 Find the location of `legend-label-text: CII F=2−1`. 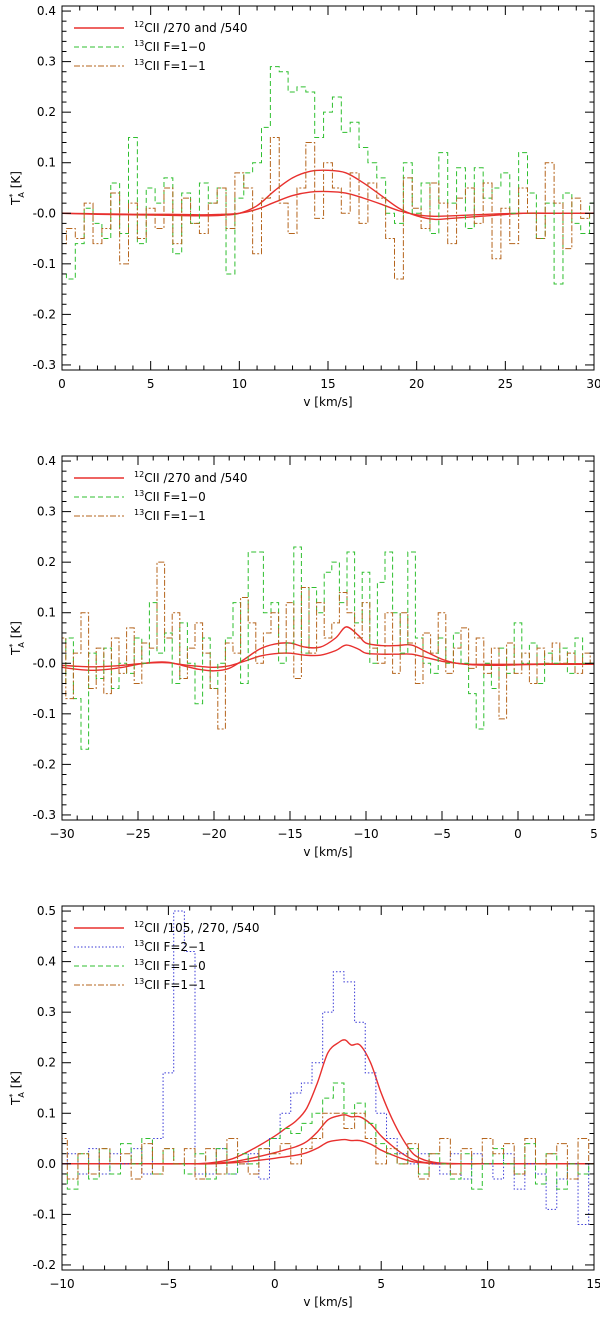

legend-label-text: CII F=2−1 is located at coordinates (175, 947).